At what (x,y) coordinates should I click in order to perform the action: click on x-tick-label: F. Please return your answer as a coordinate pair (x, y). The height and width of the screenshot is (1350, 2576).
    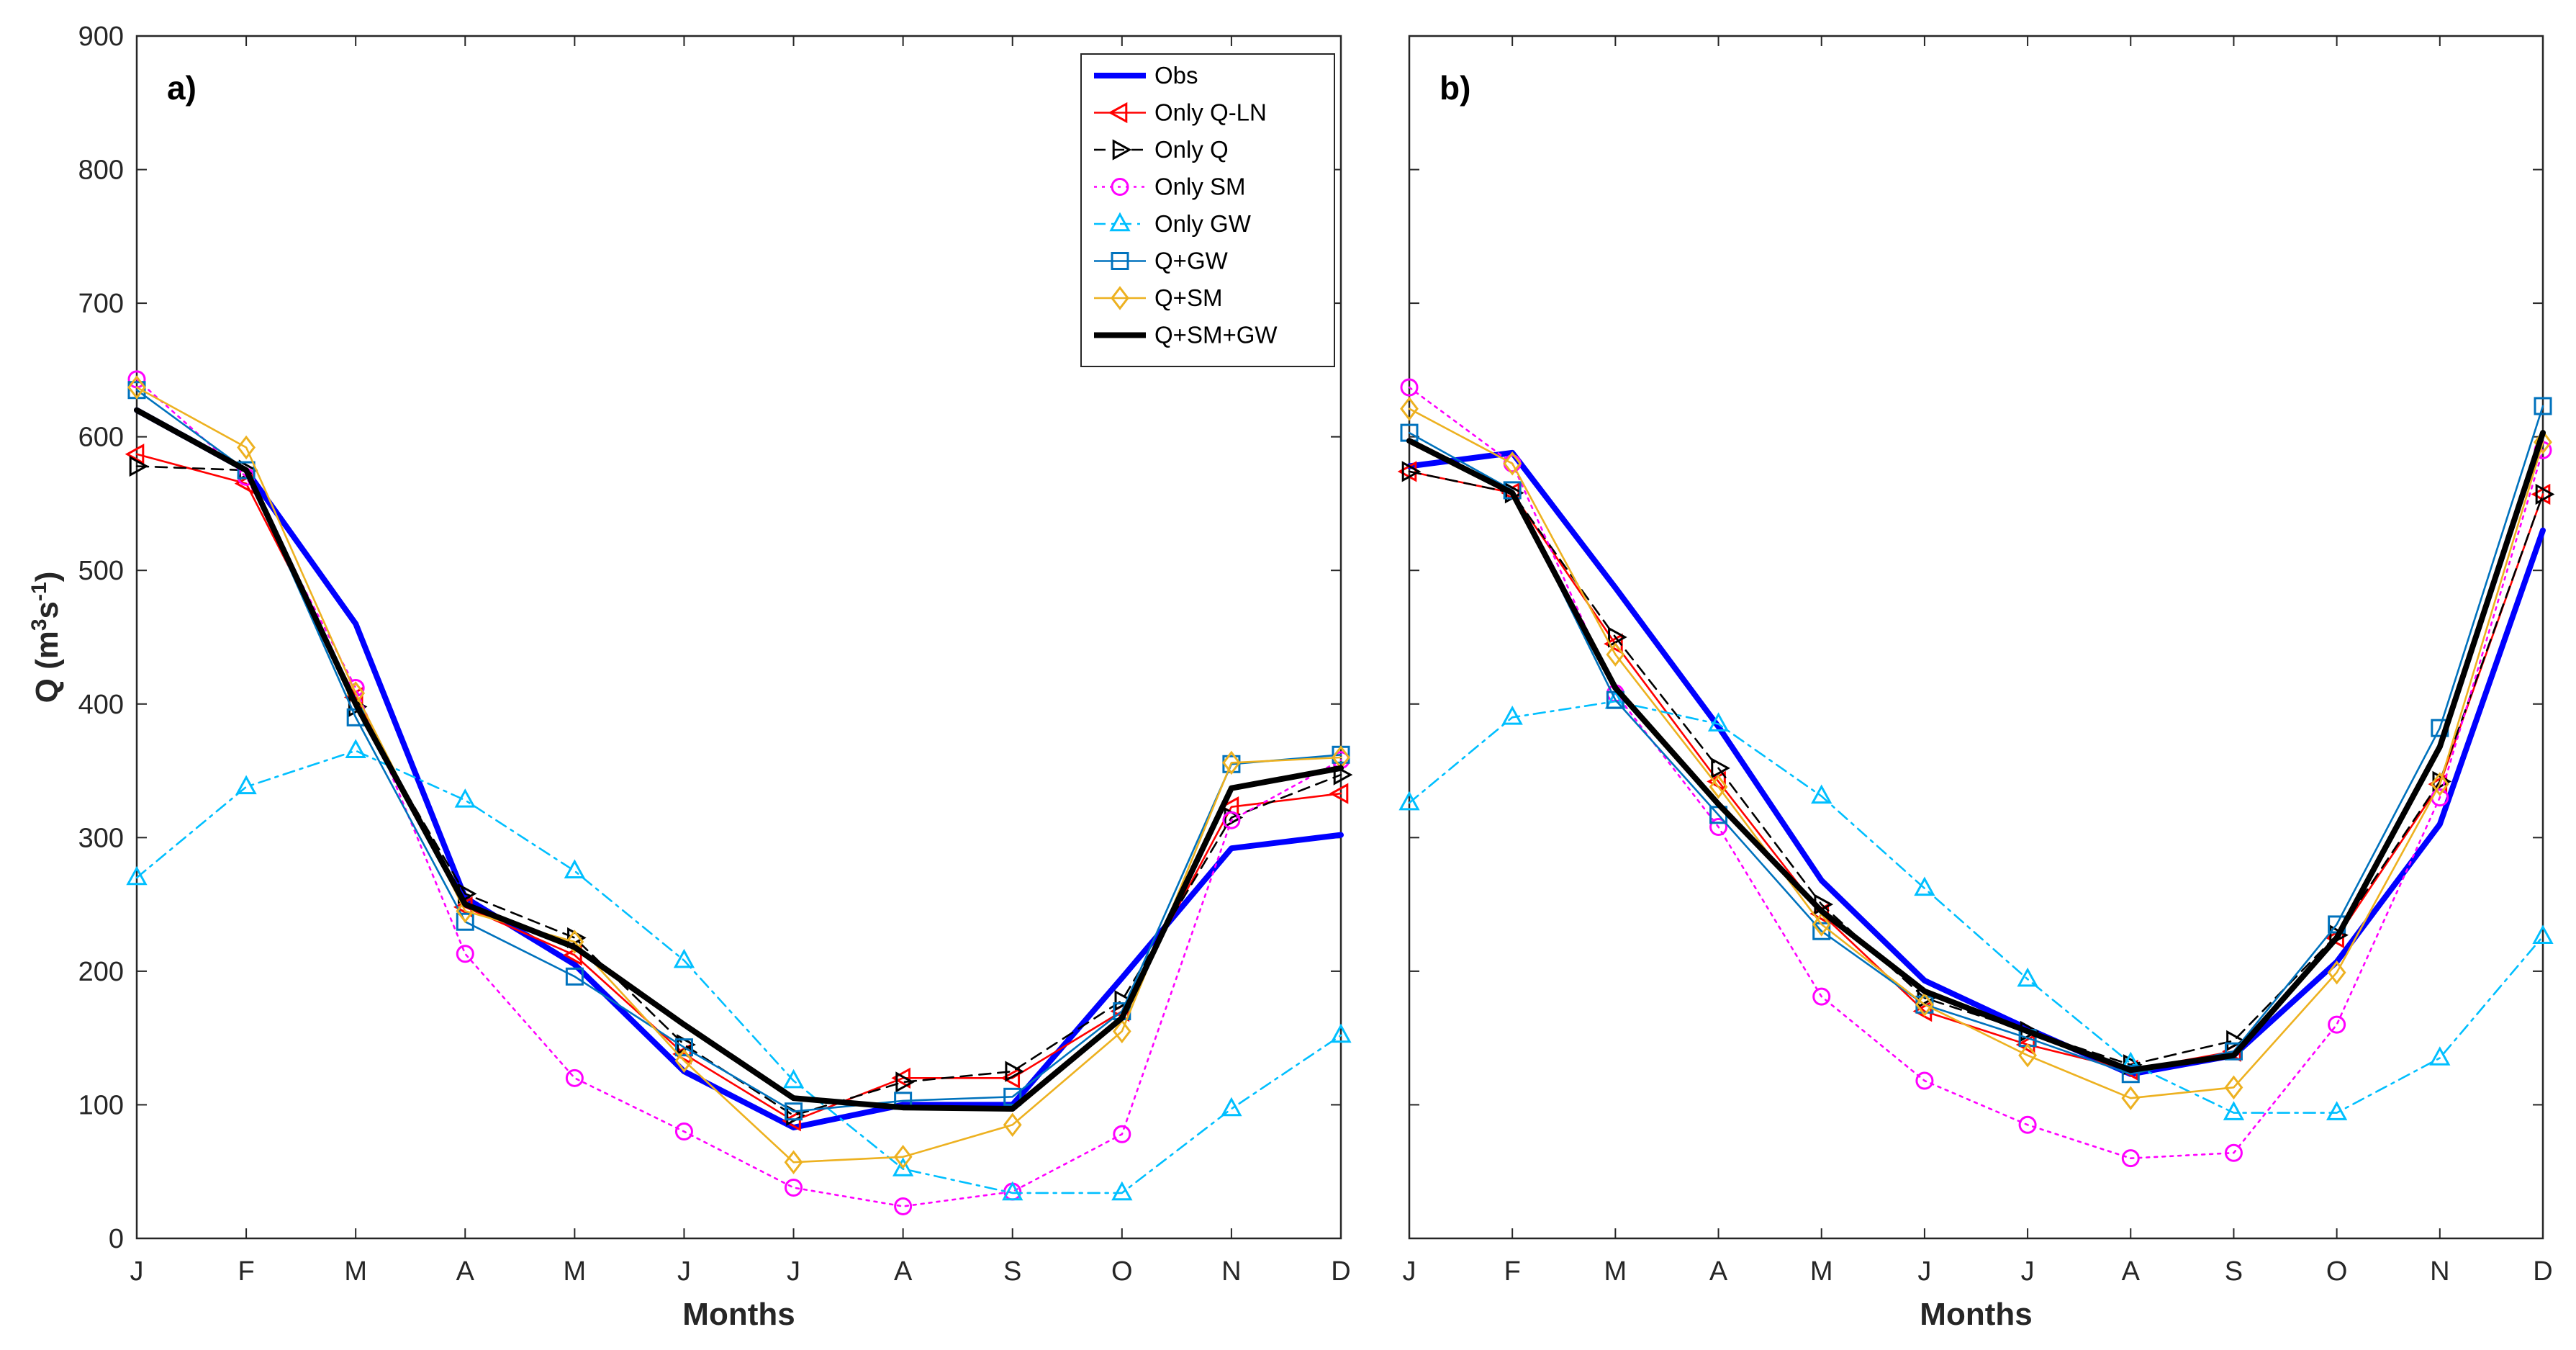
    Looking at the image, I should click on (246, 1271).